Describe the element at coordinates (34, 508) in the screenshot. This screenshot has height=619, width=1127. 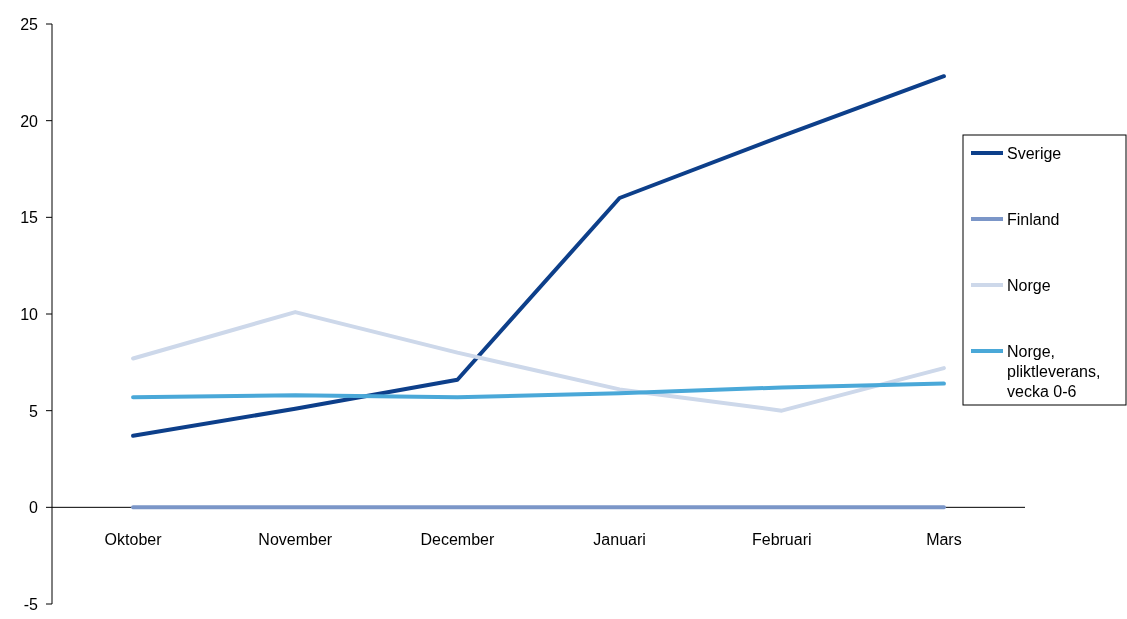
I see `y-tick-label: 0` at that location.